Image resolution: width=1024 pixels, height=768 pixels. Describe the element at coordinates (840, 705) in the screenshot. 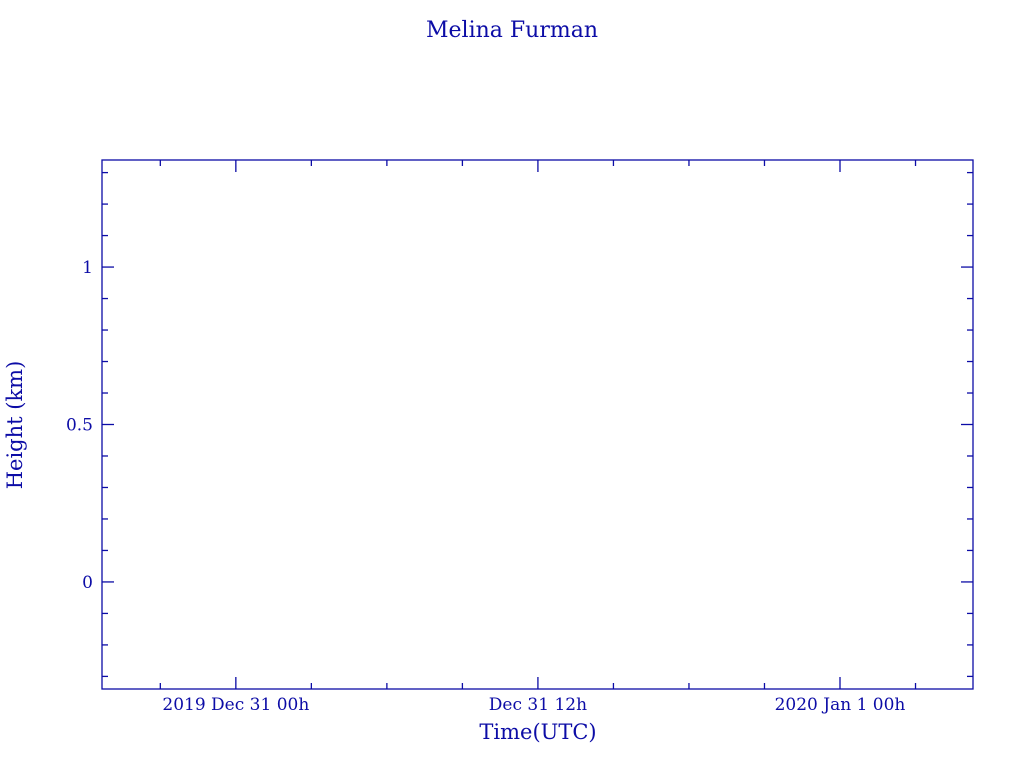

I see `x-tick-label: 2020 Jan 1 00h` at that location.